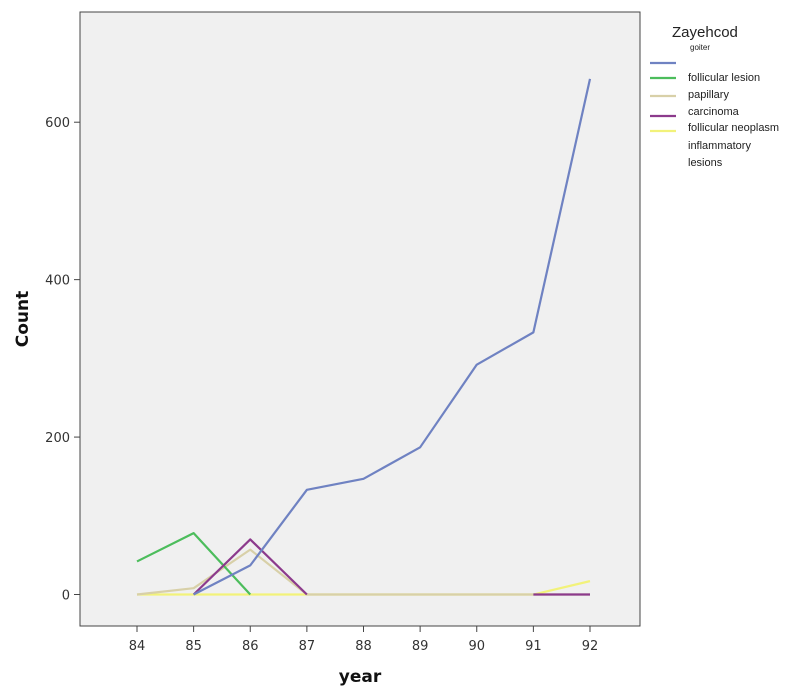 Image resolution: width=799 pixels, height=687 pixels. Describe the element at coordinates (705, 163) in the screenshot. I see `legend-label-lesions: lesions` at that location.